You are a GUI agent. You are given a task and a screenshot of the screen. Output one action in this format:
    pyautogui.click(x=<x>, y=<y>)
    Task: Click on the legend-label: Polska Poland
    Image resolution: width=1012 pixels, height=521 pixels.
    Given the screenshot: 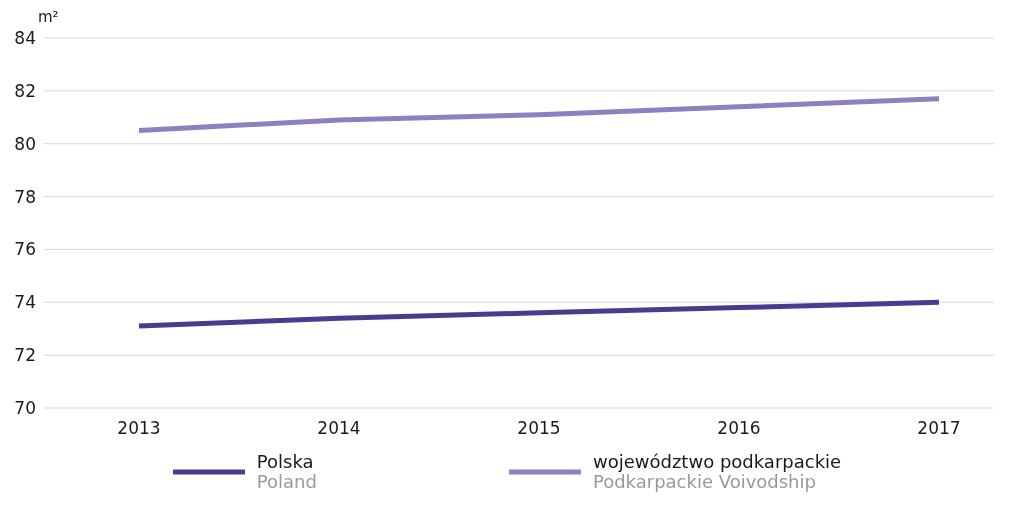 What is the action you would take?
    pyautogui.click(x=286, y=471)
    